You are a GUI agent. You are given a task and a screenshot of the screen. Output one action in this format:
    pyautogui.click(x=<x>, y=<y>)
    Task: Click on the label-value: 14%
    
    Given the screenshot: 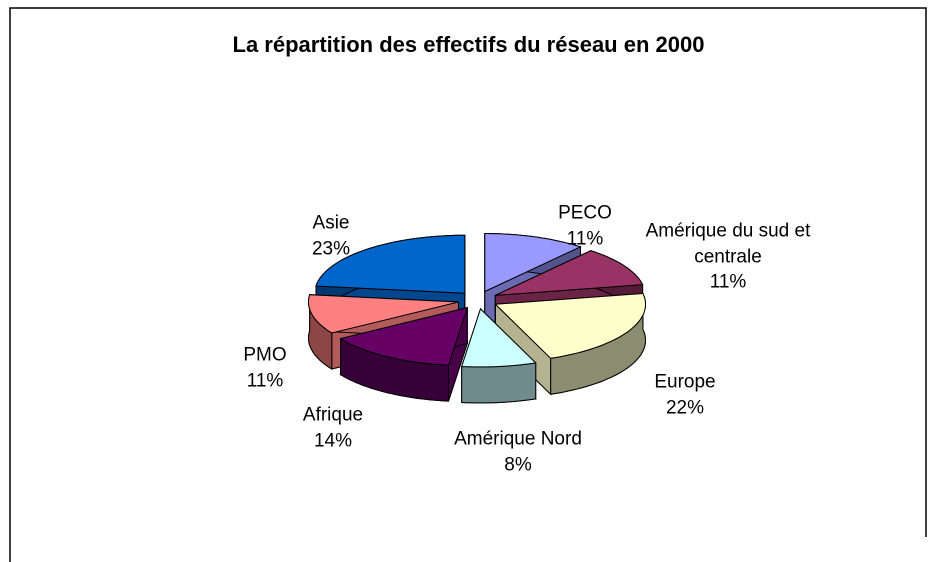 What is the action you would take?
    pyautogui.click(x=333, y=440)
    